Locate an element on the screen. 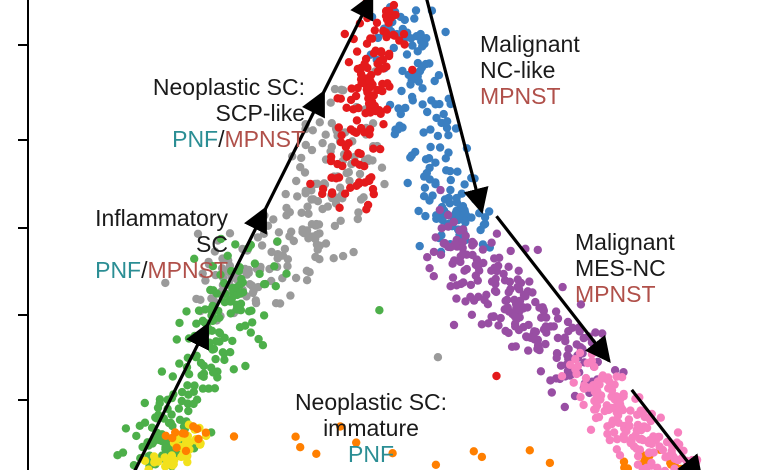 The height and width of the screenshot is (470, 780). tag-pnf: PNF is located at coordinates (118, 270).